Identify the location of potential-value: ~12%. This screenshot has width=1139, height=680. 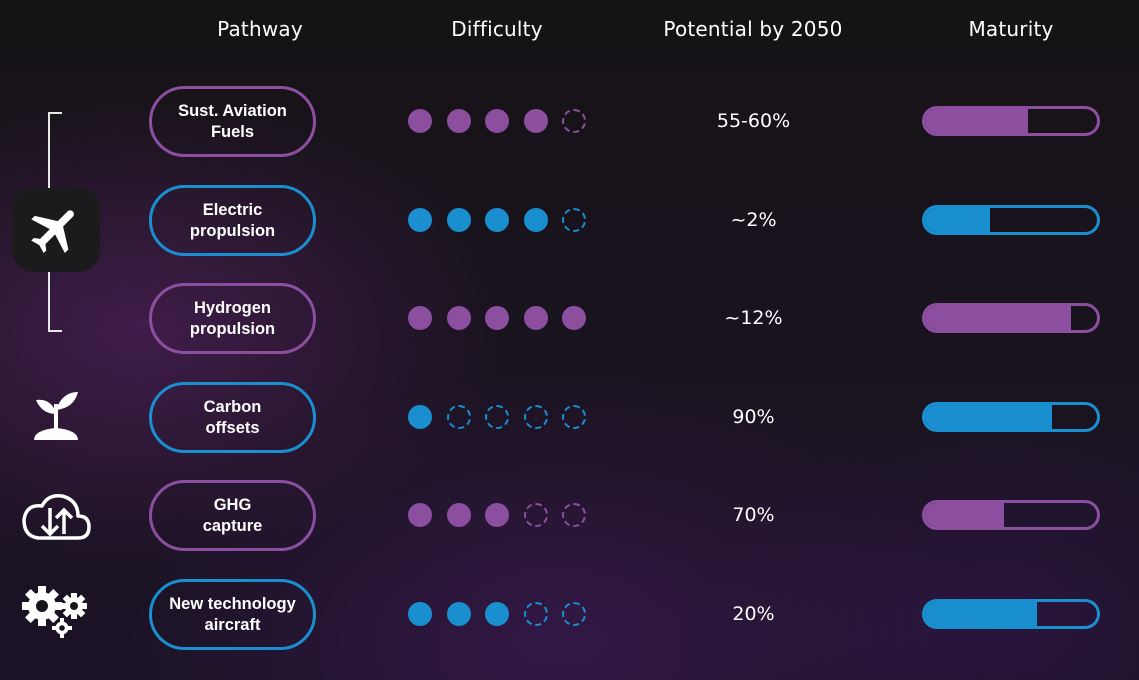
(753, 318).